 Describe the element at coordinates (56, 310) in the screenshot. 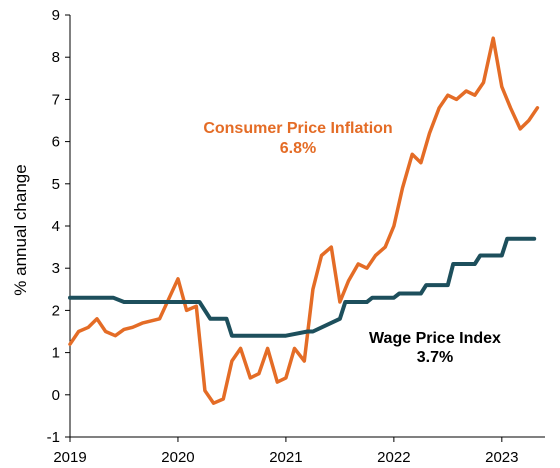

I see `y-tick-label: 2` at that location.